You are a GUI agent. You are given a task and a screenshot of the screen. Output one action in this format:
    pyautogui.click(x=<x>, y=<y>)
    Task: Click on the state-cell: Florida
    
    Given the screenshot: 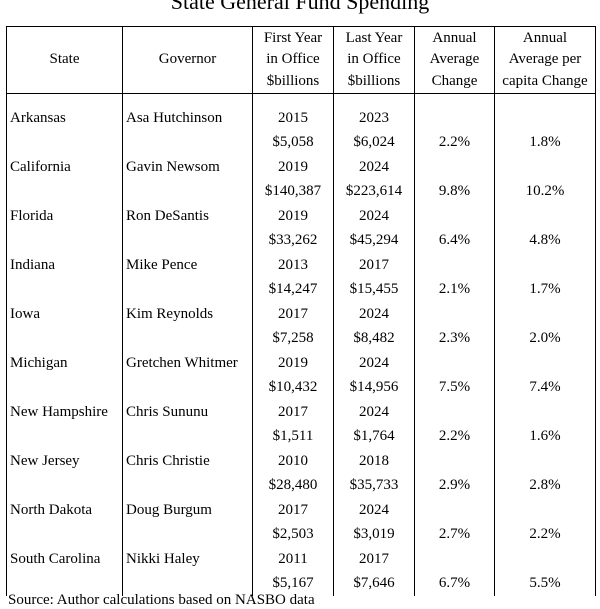 What is the action you would take?
    pyautogui.click(x=64, y=228)
    